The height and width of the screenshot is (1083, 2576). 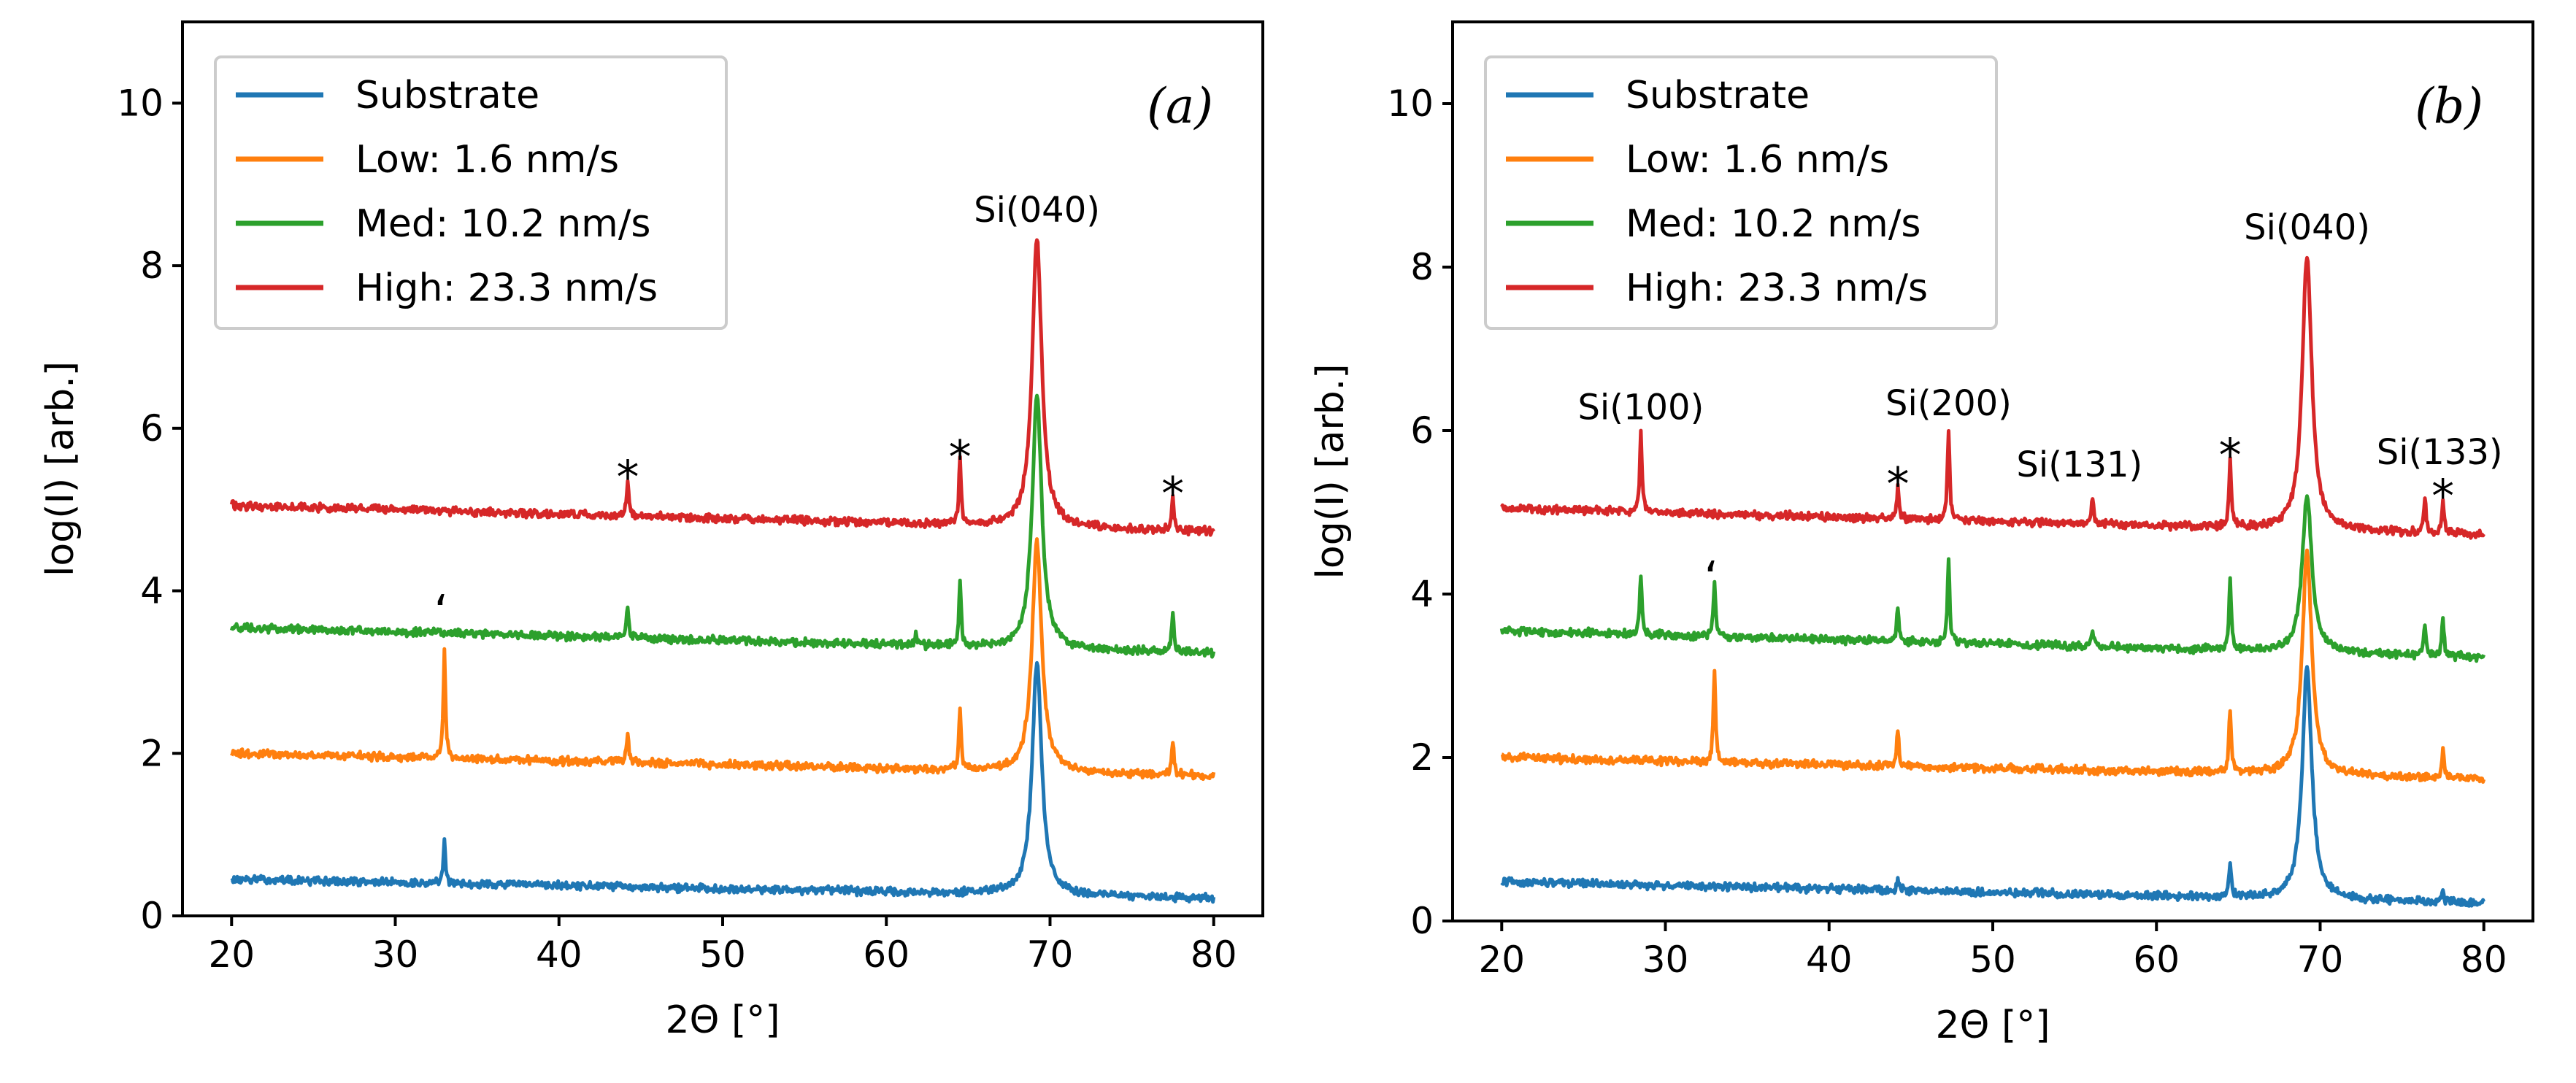 I want to click on panel-label: (a), so click(x=1180, y=106).